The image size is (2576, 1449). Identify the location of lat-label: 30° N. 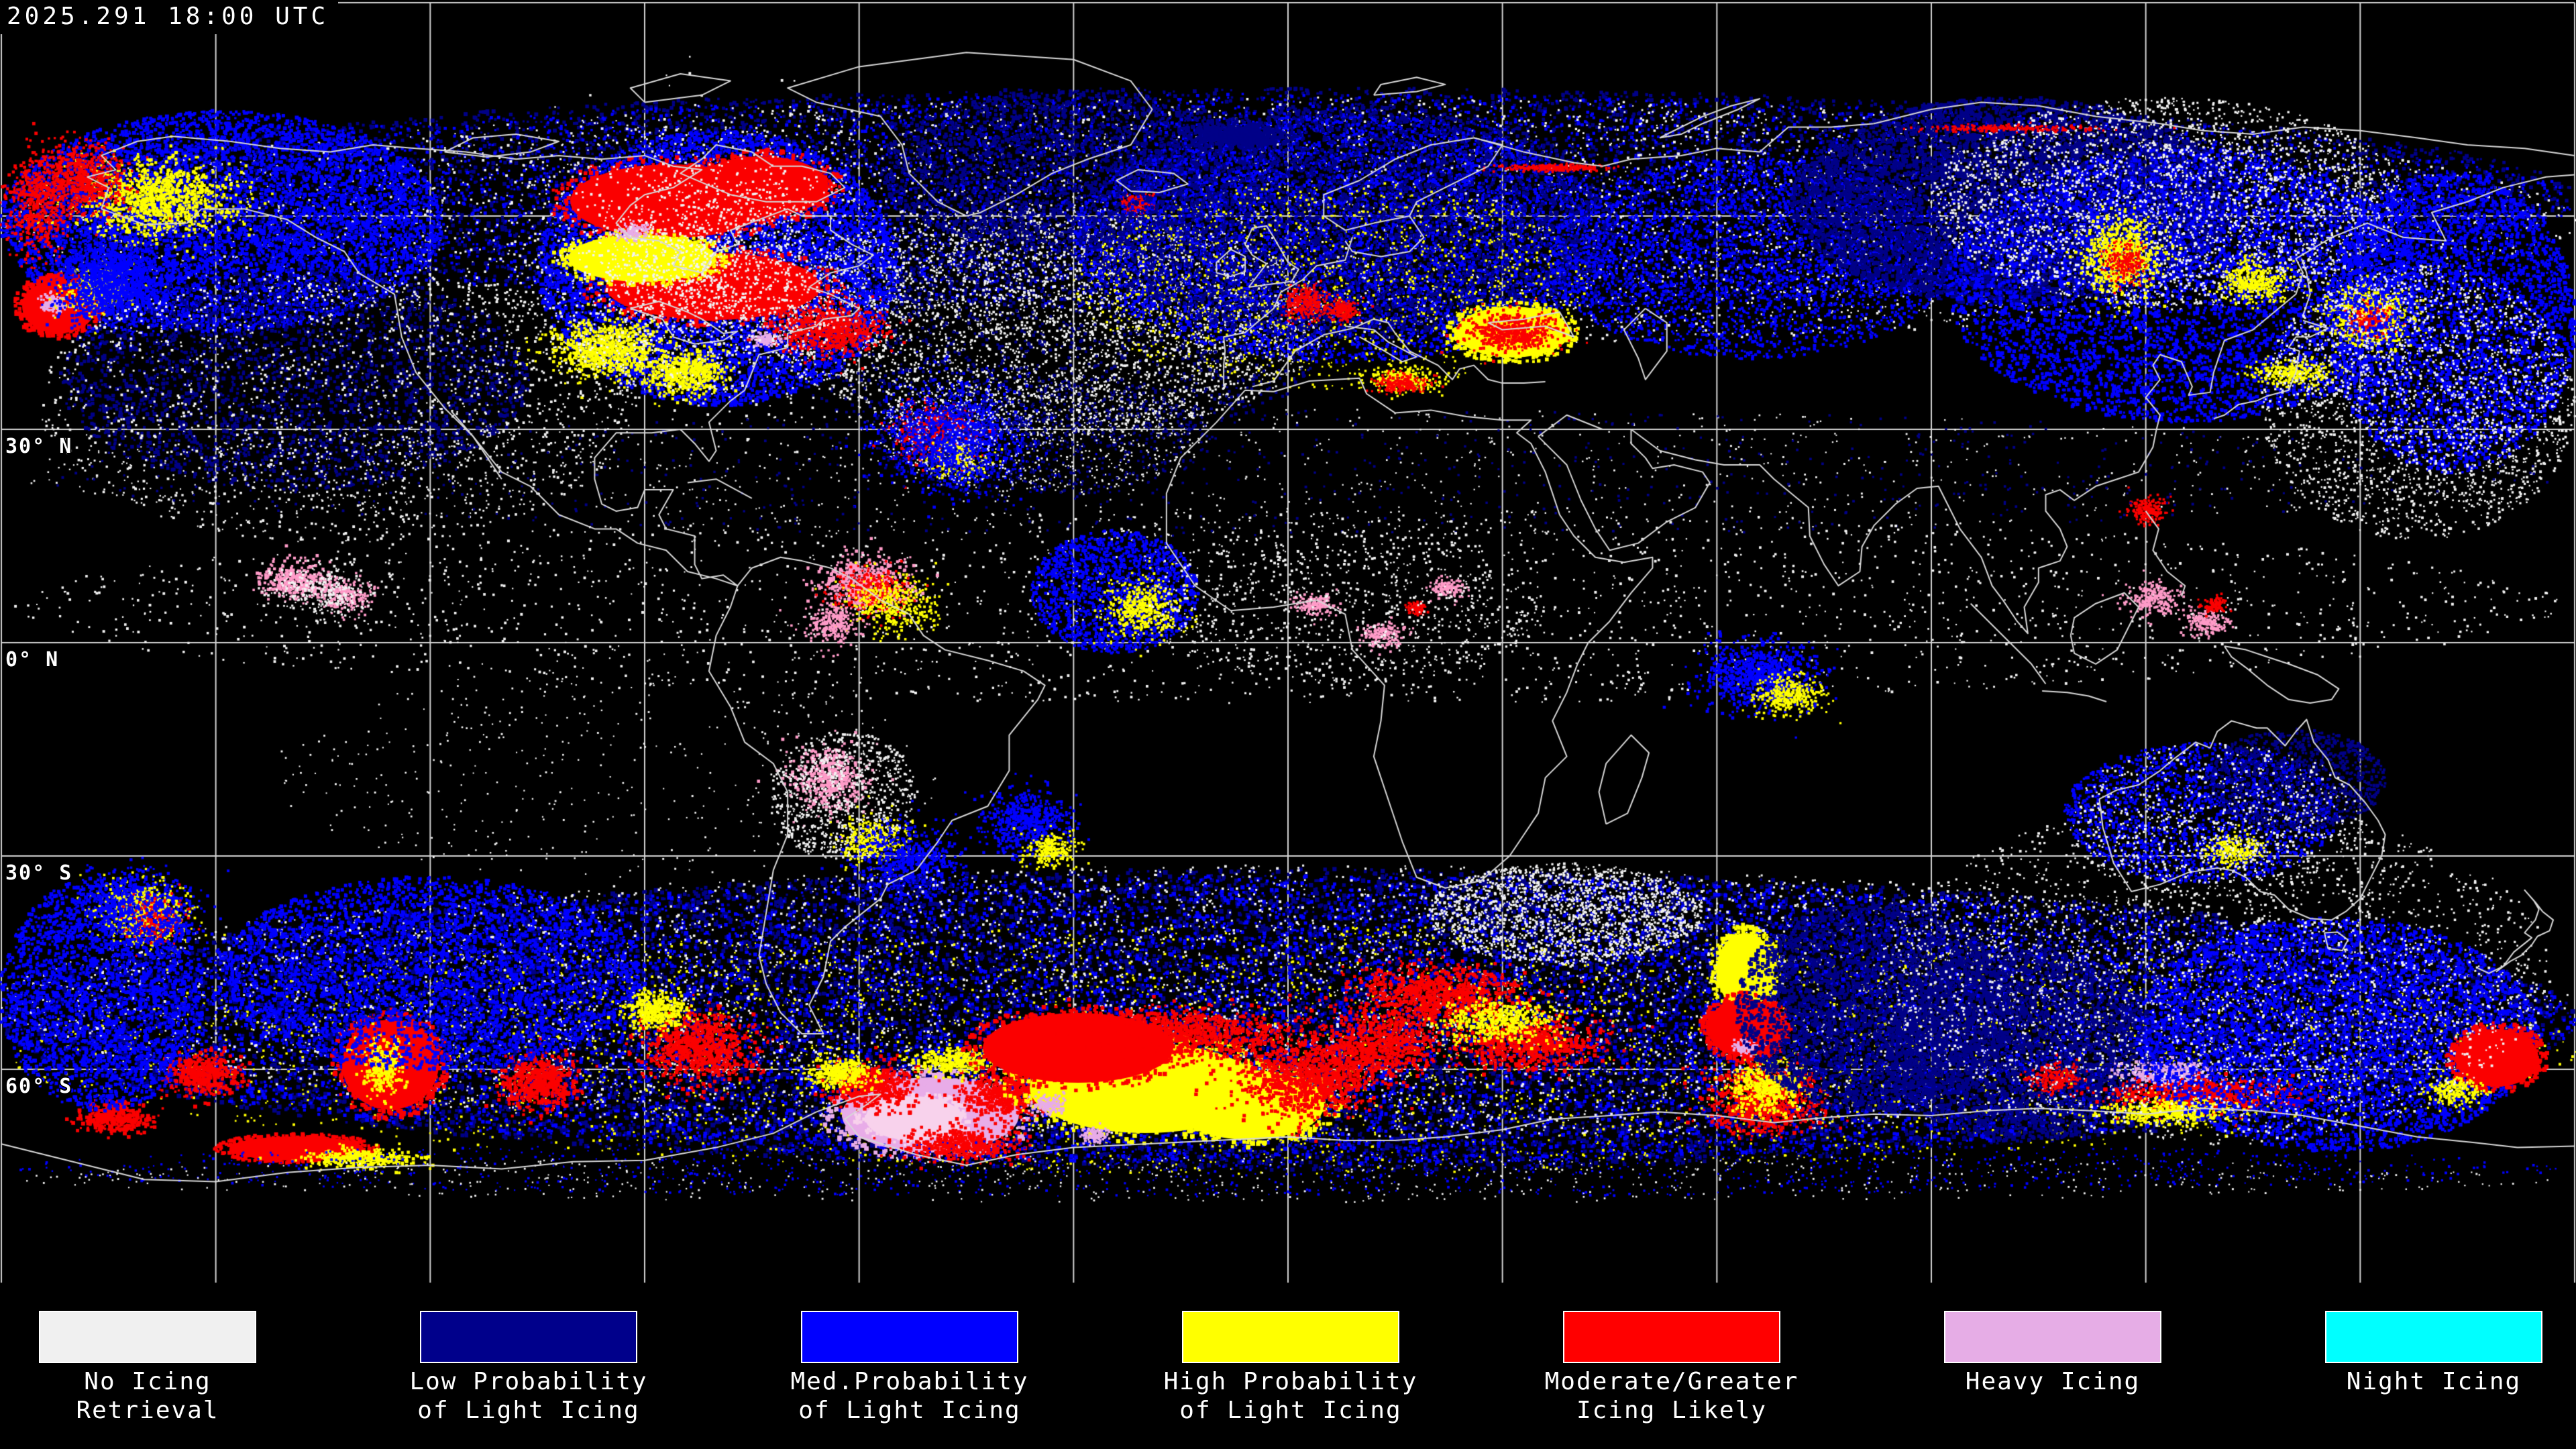
(39, 446).